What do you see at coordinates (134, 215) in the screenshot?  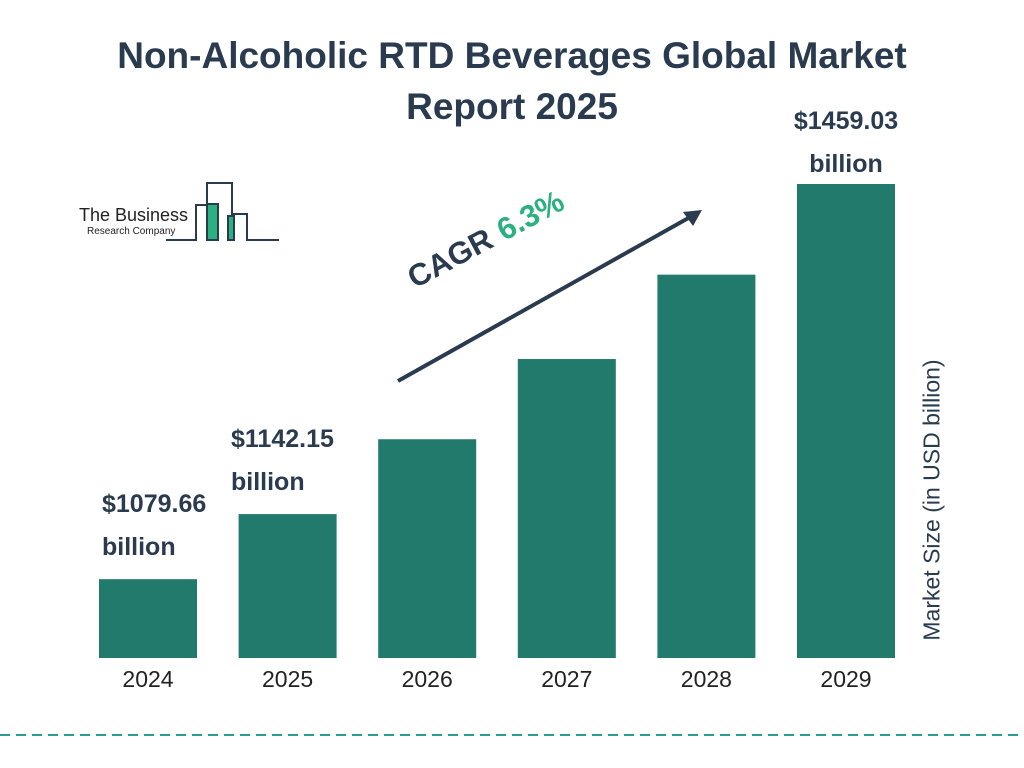 I see `logo-text: The Business` at bounding box center [134, 215].